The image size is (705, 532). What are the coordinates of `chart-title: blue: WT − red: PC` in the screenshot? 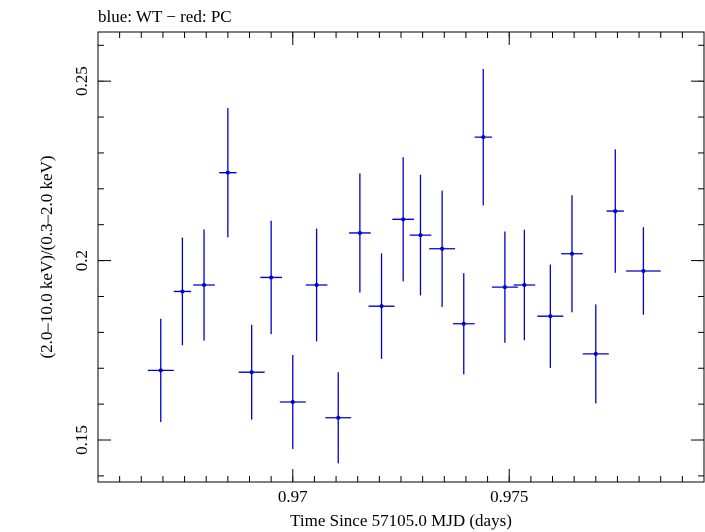 It's located at (165, 16).